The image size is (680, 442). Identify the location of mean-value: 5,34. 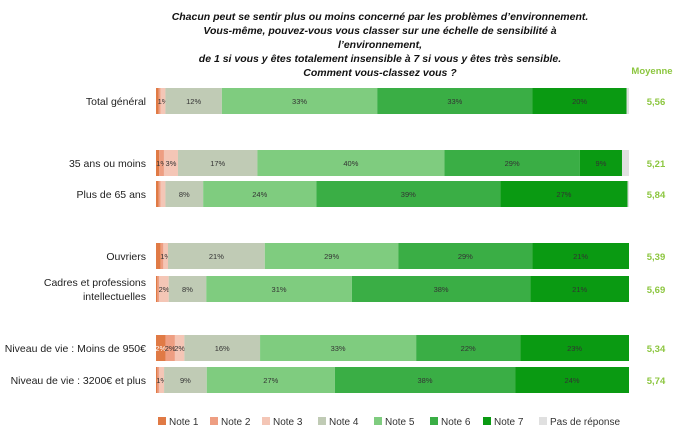
(656, 349).